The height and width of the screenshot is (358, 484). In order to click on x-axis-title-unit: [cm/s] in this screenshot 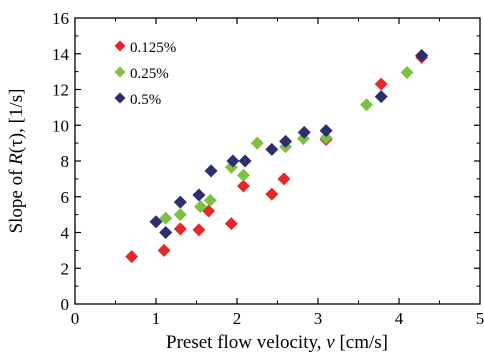, I will do `click(361, 342)`.